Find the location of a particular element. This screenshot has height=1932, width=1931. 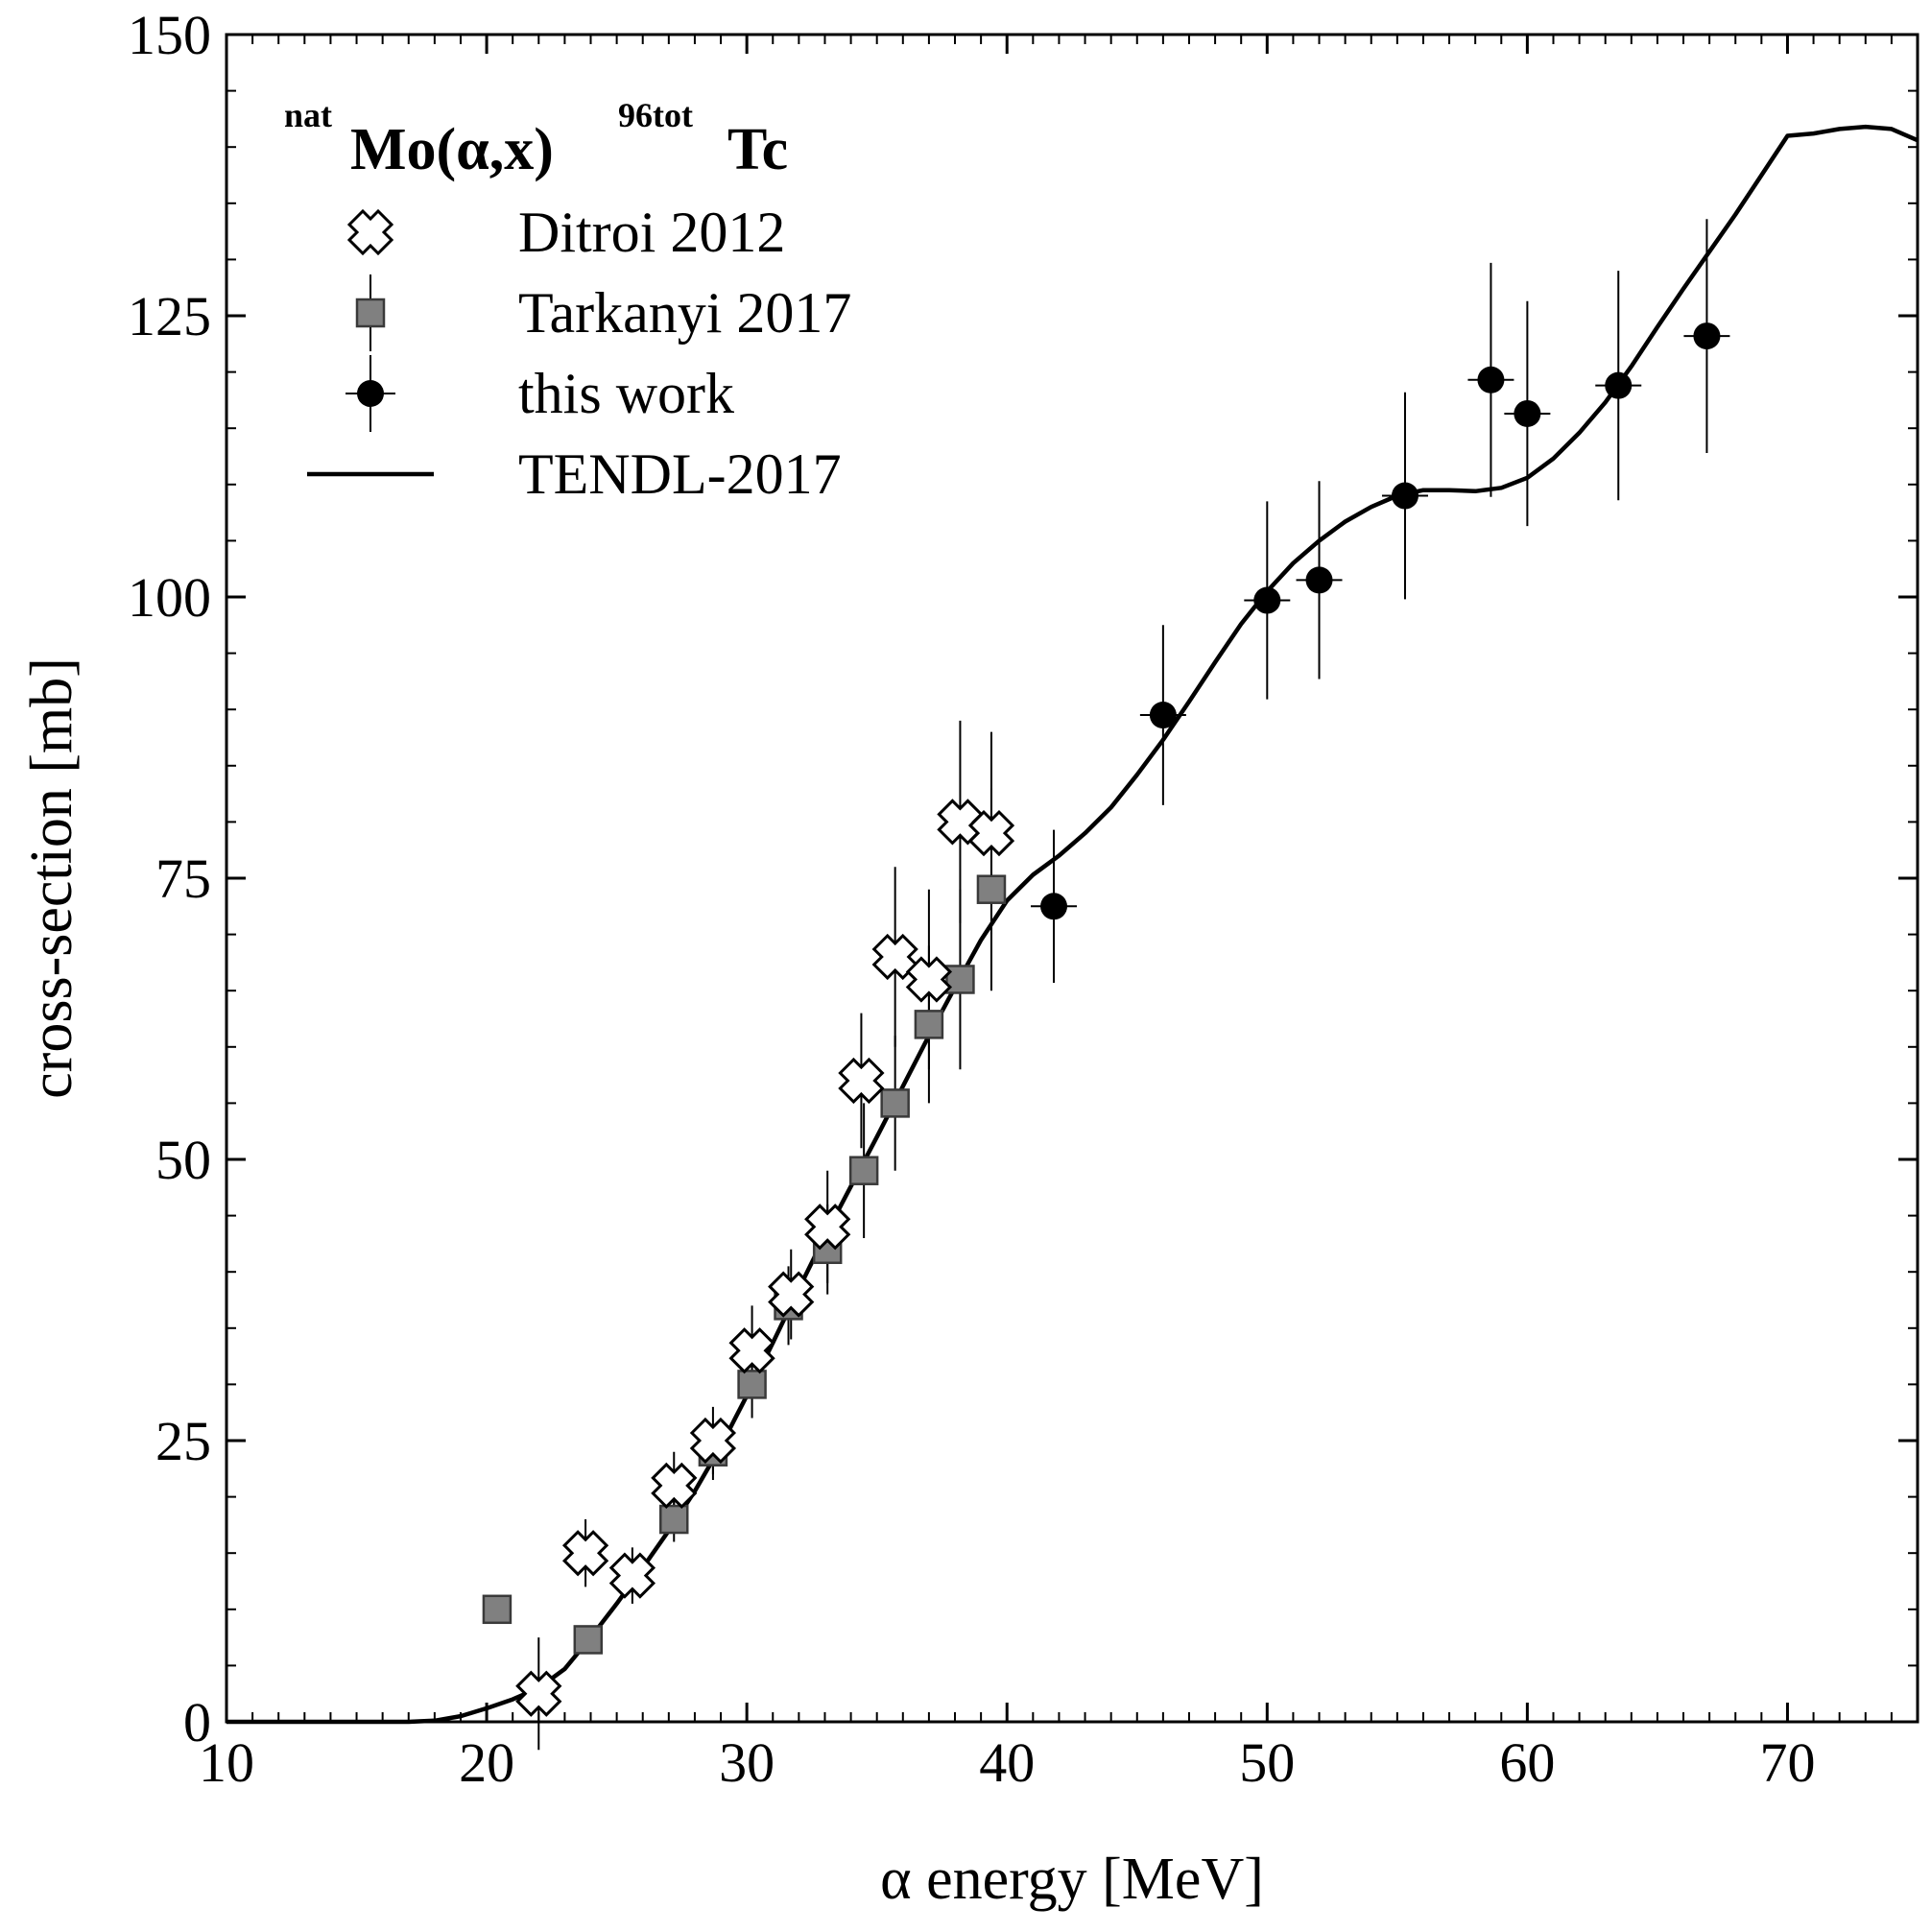

y-axis-label: cross-section [mb] is located at coordinates (51, 878).